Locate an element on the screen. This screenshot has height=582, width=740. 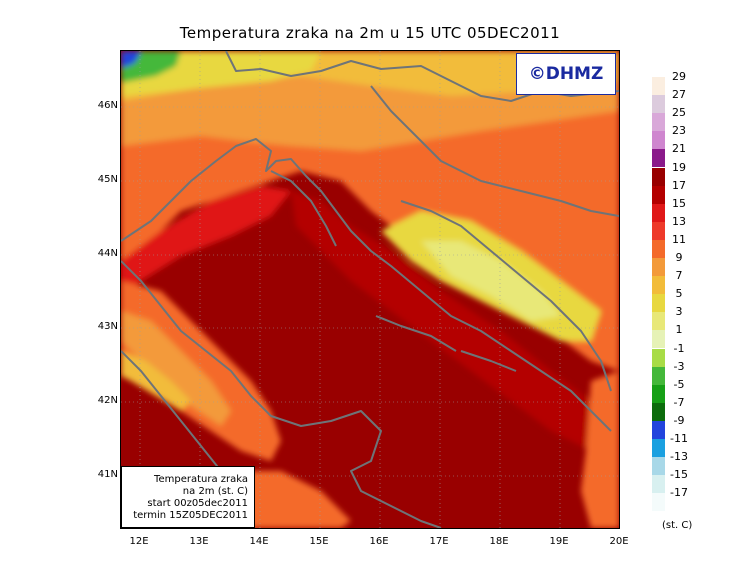
legend-label: -13 is located at coordinates (679, 457).